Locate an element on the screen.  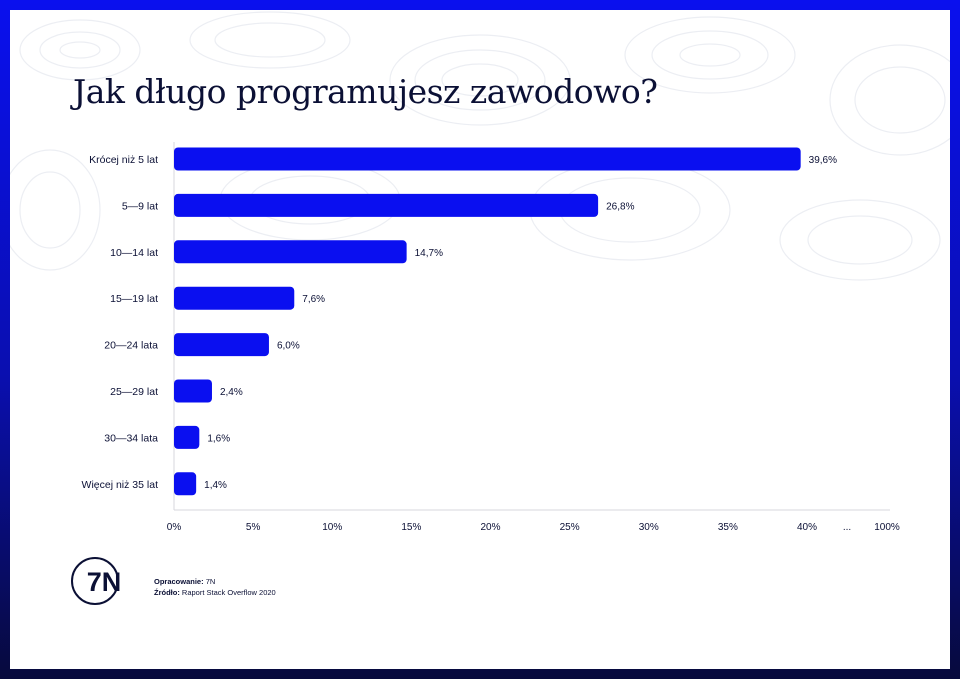
category-label: 15—19 lat is located at coordinates (134, 299).